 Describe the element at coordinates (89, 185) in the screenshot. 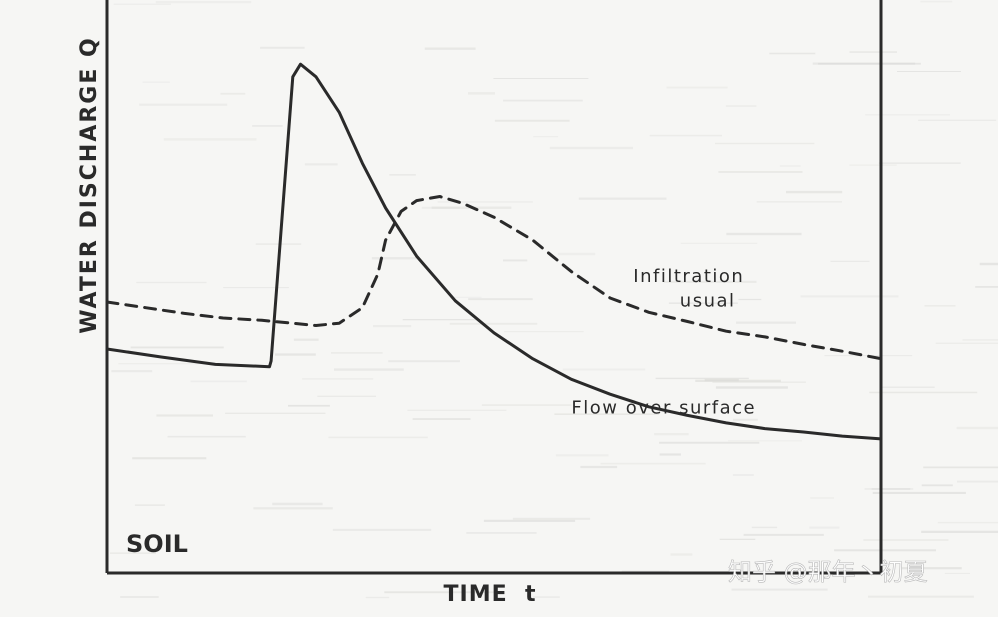

I see `y-axis-label: WATER DISCHARGE Q` at that location.